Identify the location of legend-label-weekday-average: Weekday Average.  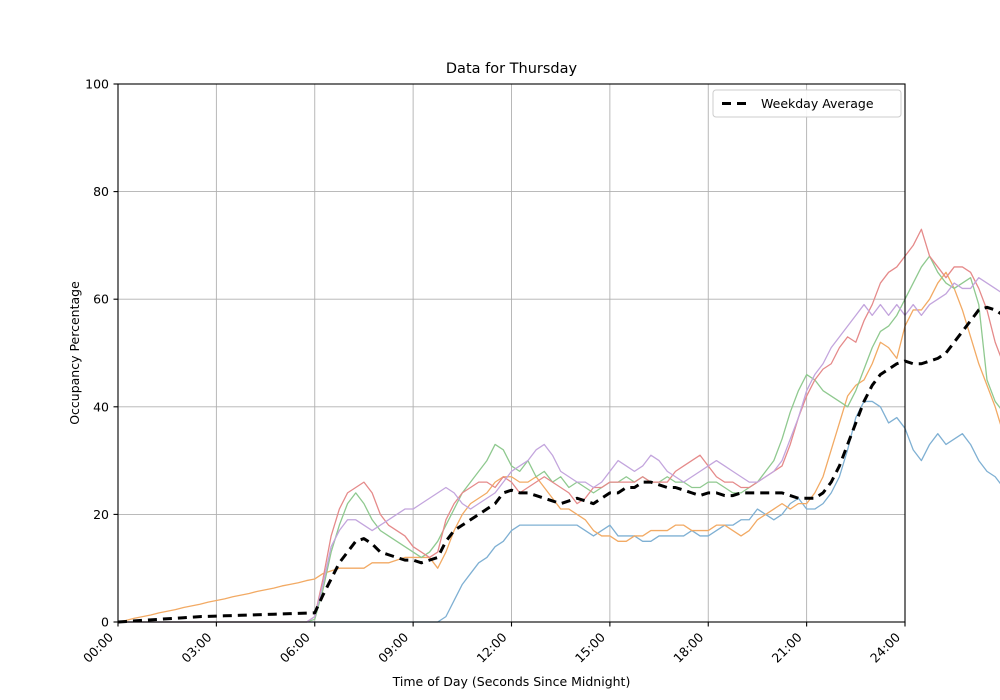
(817, 103).